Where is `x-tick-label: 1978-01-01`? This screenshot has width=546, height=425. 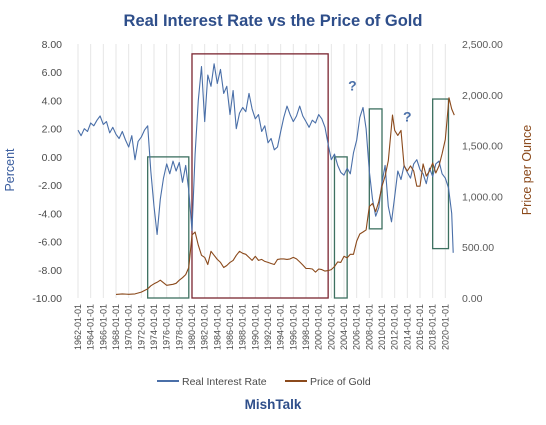
x-tick-label: 1978-01-01 is located at coordinates (179, 327).